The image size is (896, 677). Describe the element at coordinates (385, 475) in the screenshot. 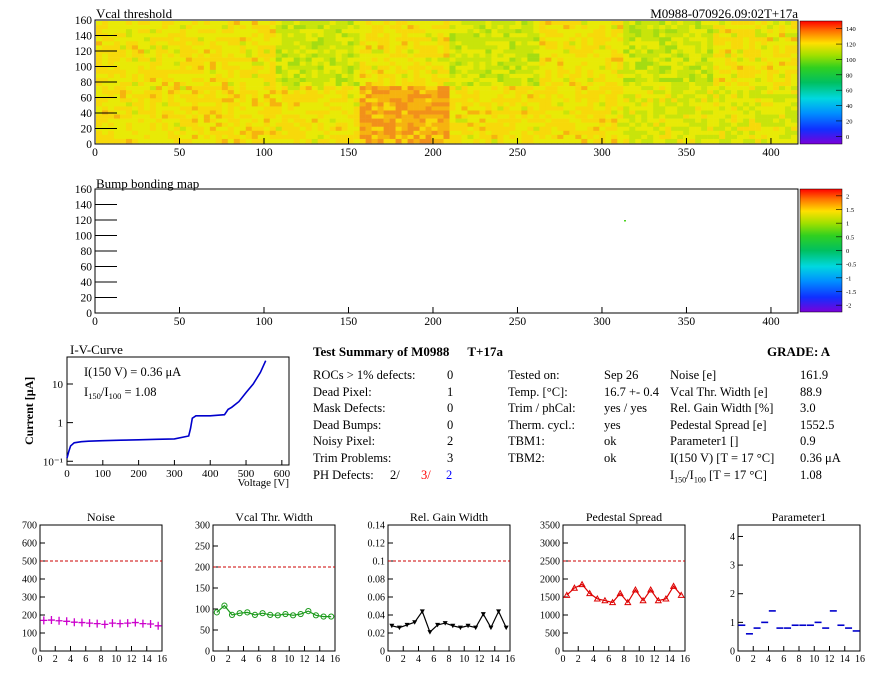

I see `ph-defects-row: PH Defects: 2/ 3/ 2` at that location.